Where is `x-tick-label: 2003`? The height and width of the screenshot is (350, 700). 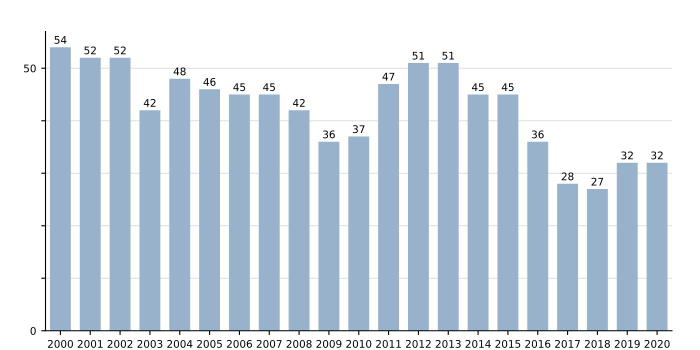
x-tick-label: 2003 is located at coordinates (149, 344).